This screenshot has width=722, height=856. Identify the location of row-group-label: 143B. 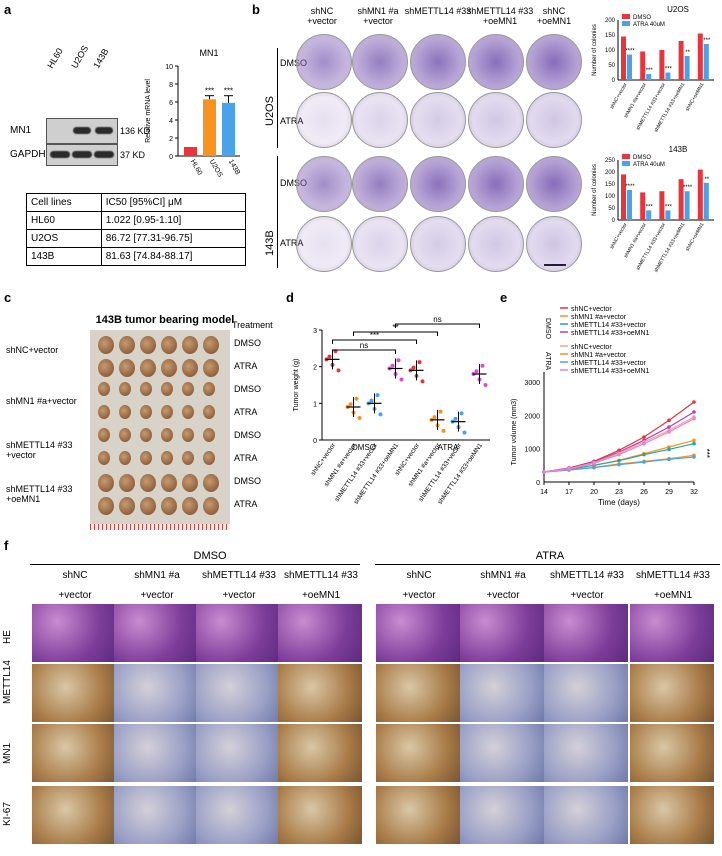
(270, 243).